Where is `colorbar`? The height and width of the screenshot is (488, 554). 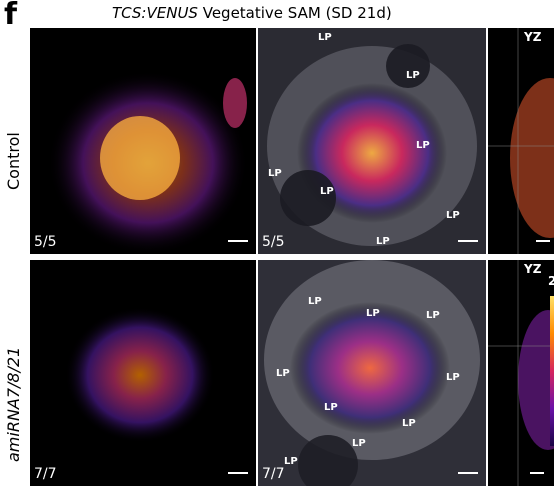 colorbar is located at coordinates (552, 371).